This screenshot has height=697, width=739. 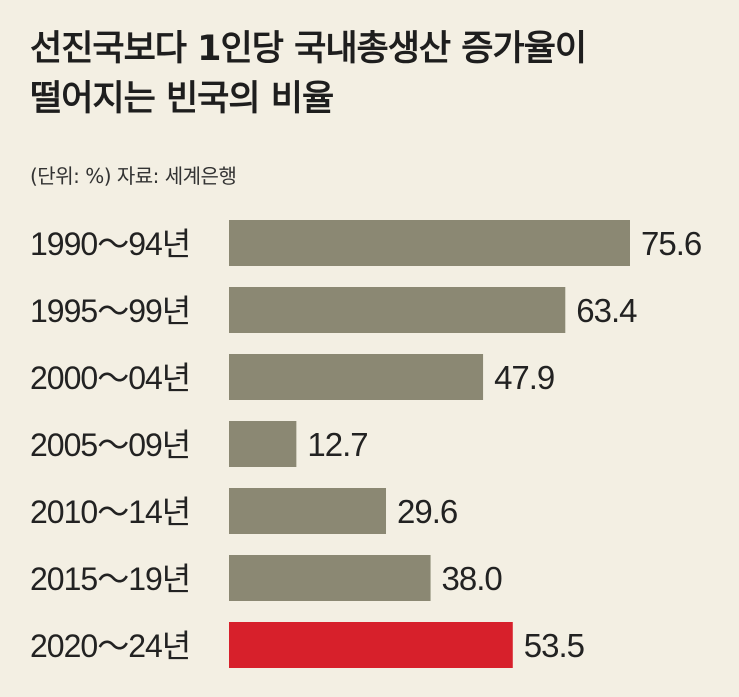 What do you see at coordinates (133, 176) in the screenshot?
I see `chart-subtitle: (단위: %) 자료: 세계은행` at bounding box center [133, 176].